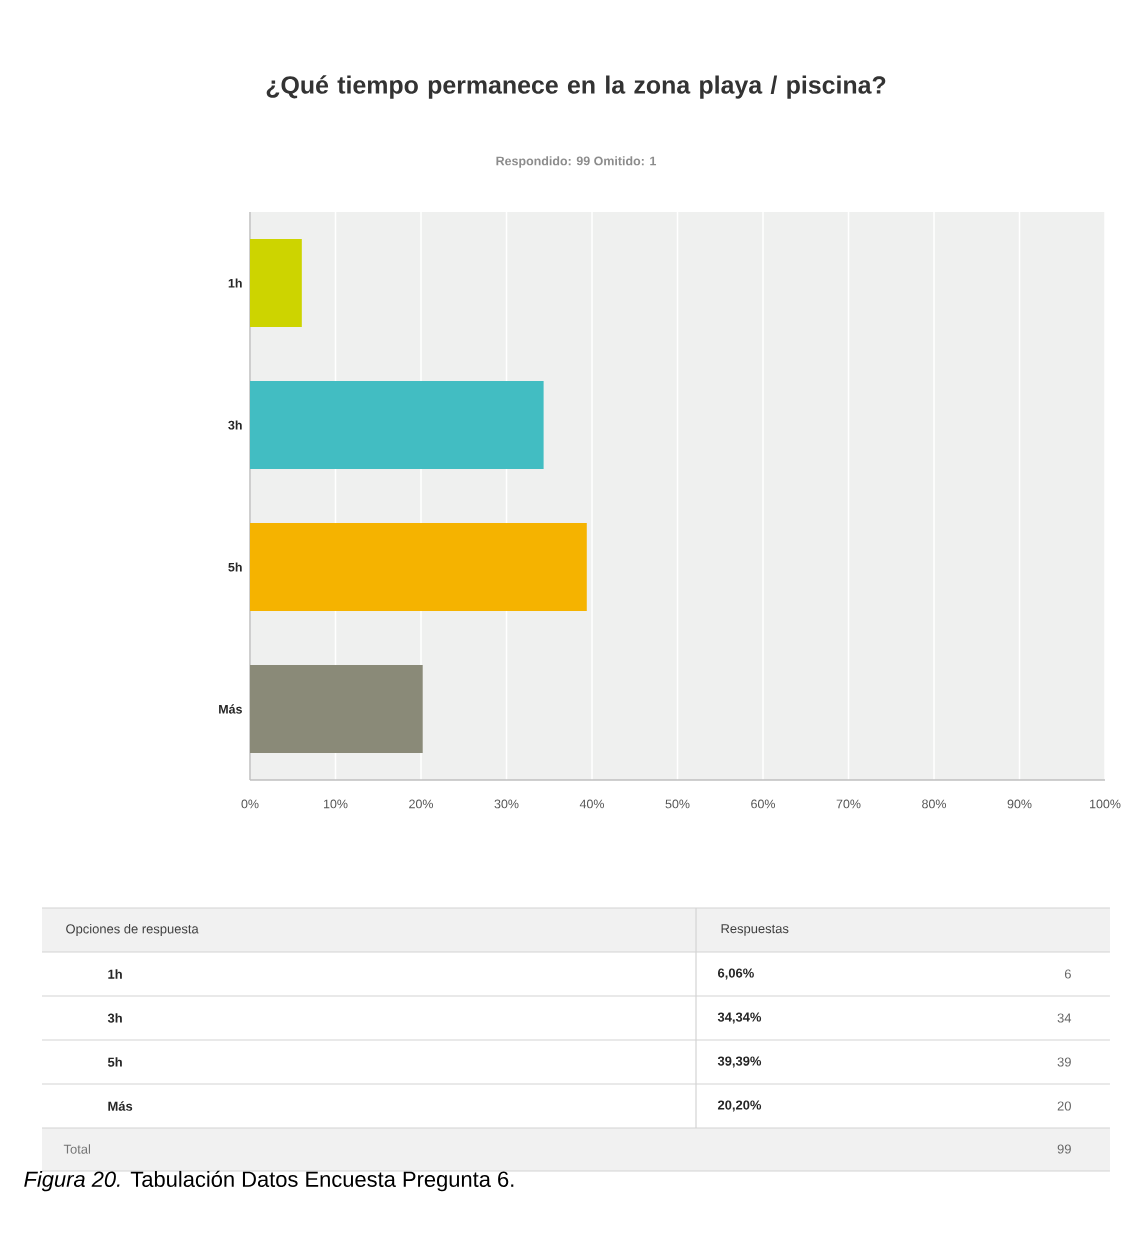 This screenshot has width=1131, height=1238. Describe the element at coordinates (739, 1106) in the screenshot. I see `text: 20,20%` at that location.